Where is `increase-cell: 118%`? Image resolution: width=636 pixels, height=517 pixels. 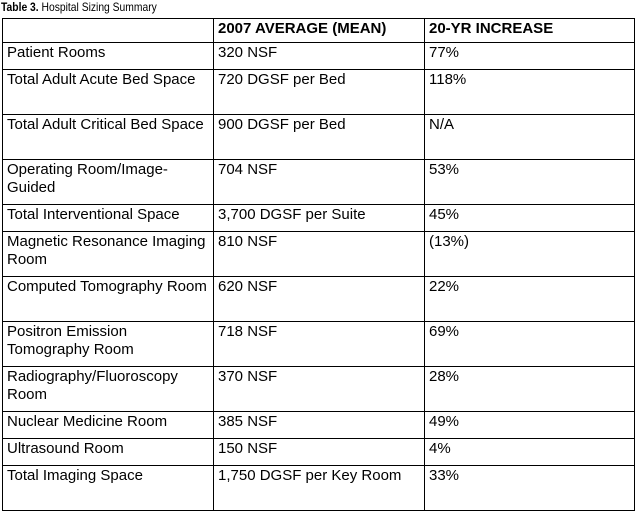
increase-cell: 118% is located at coordinates (529, 92).